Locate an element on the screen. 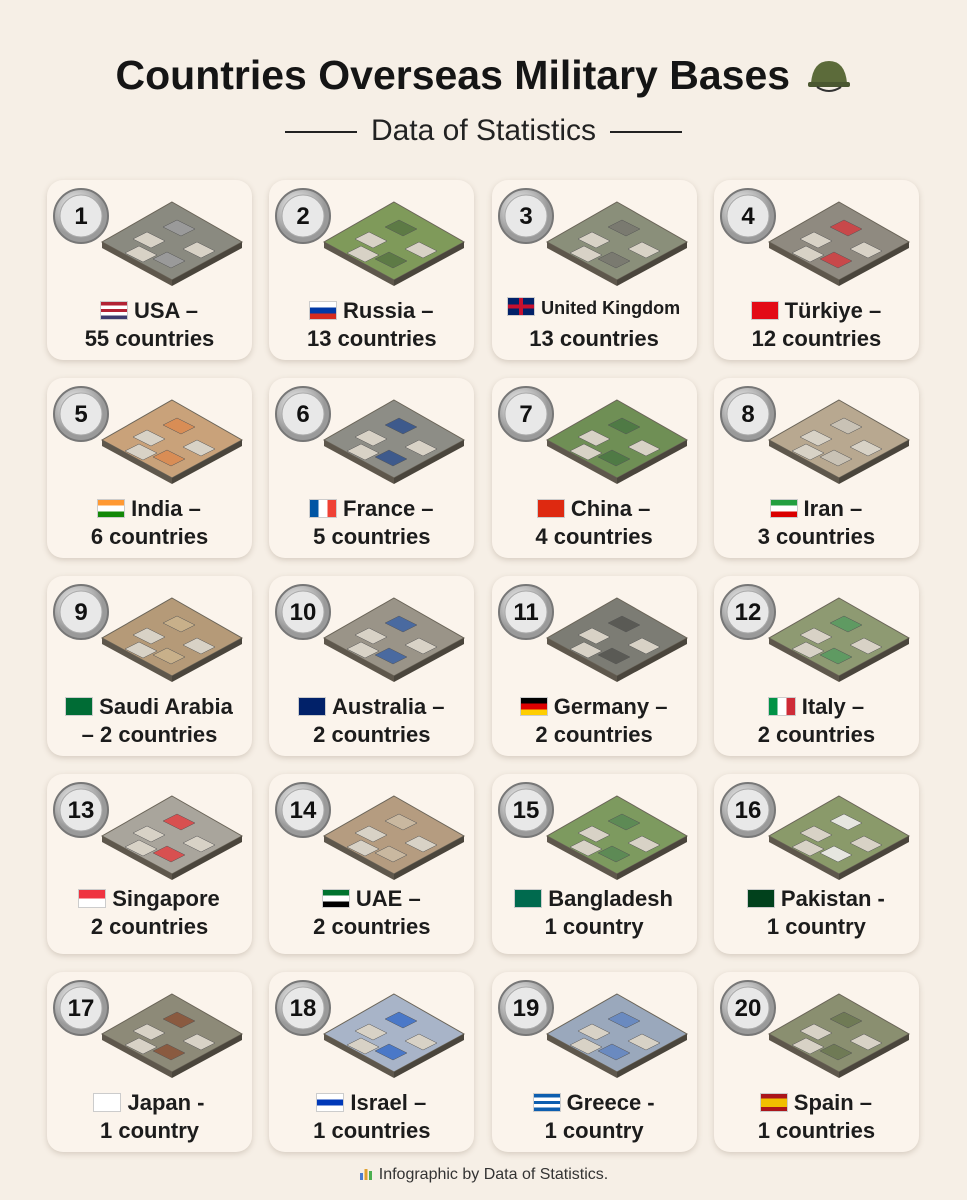  country-name: USA – is located at coordinates (166, 310).